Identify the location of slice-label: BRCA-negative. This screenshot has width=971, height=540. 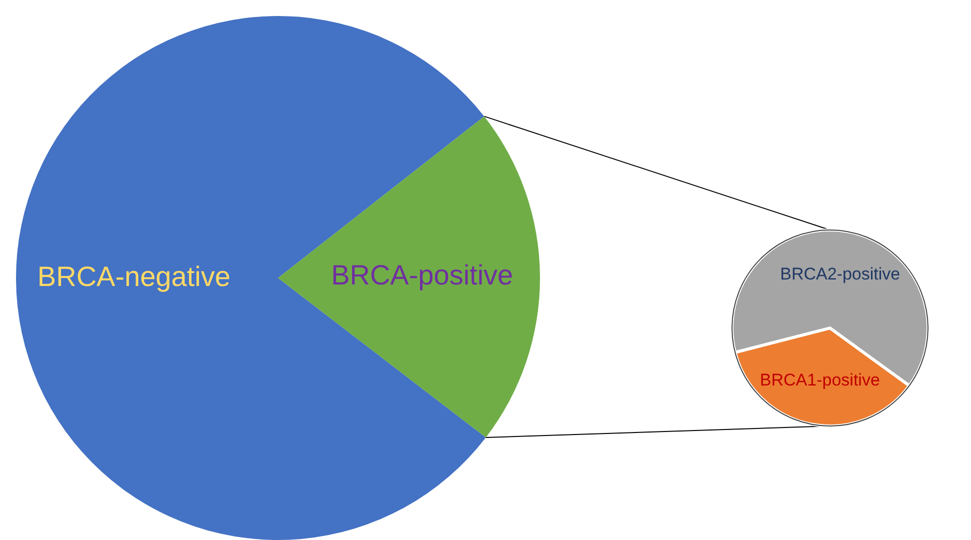
(133, 276).